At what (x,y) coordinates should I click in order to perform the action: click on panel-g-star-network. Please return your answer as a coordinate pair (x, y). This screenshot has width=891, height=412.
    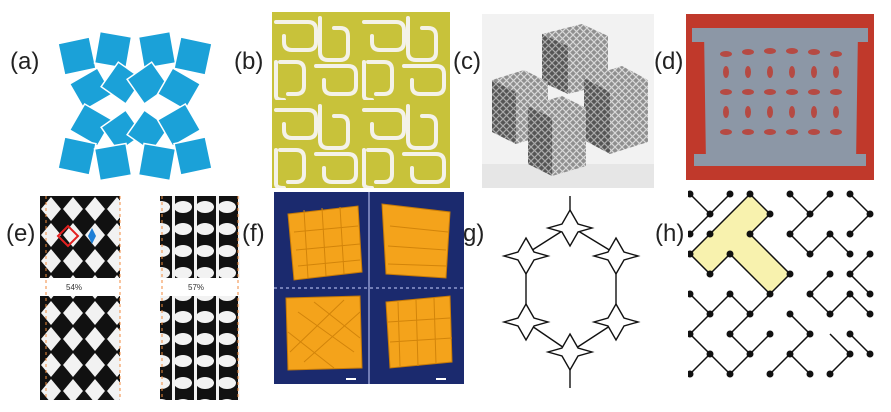
    Looking at the image, I should click on (573, 294).